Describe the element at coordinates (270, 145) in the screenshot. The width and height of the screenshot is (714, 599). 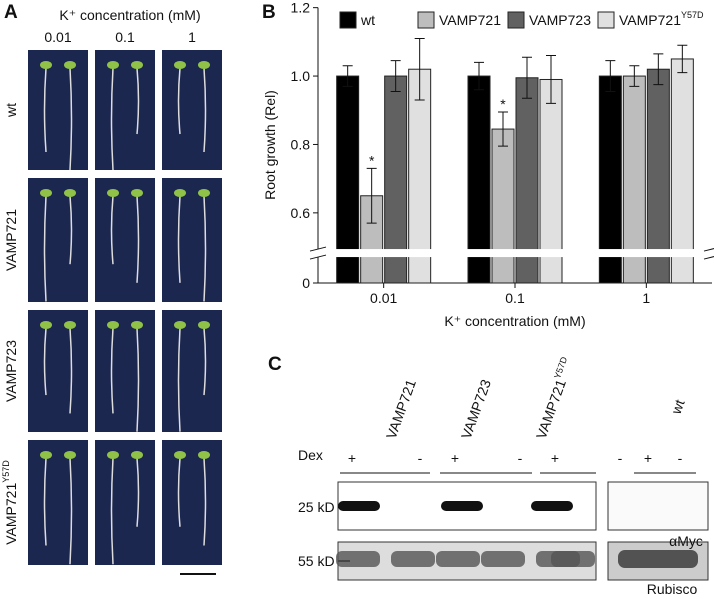
I see `y-axis-label: Root growth (Rel)` at that location.